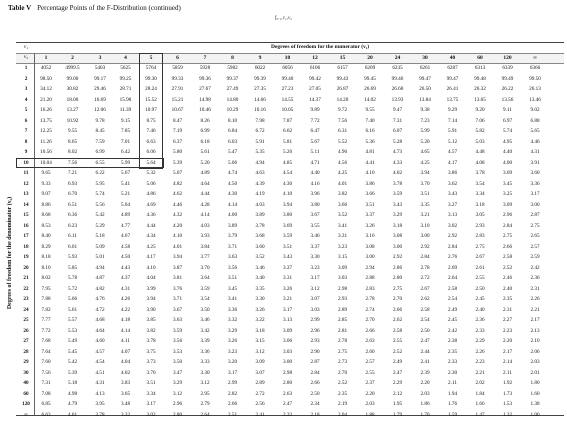  Describe the element at coordinates (452, 299) in the screenshot. I see `table-cell: 2.54` at that location.